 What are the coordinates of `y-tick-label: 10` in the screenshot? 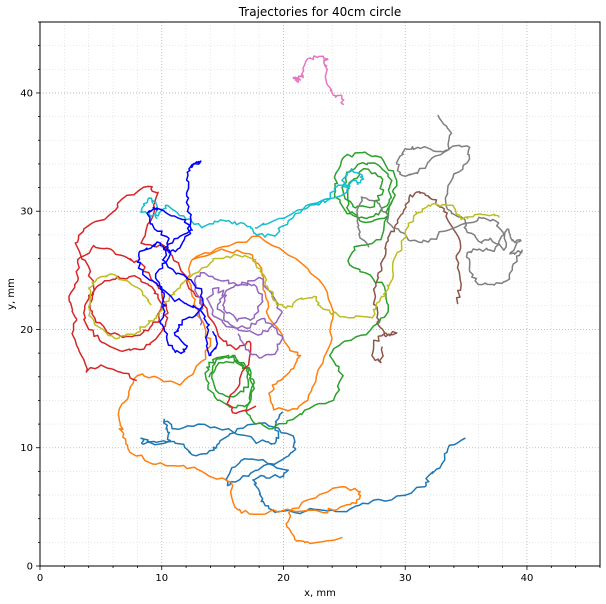 It's located at (26, 448).